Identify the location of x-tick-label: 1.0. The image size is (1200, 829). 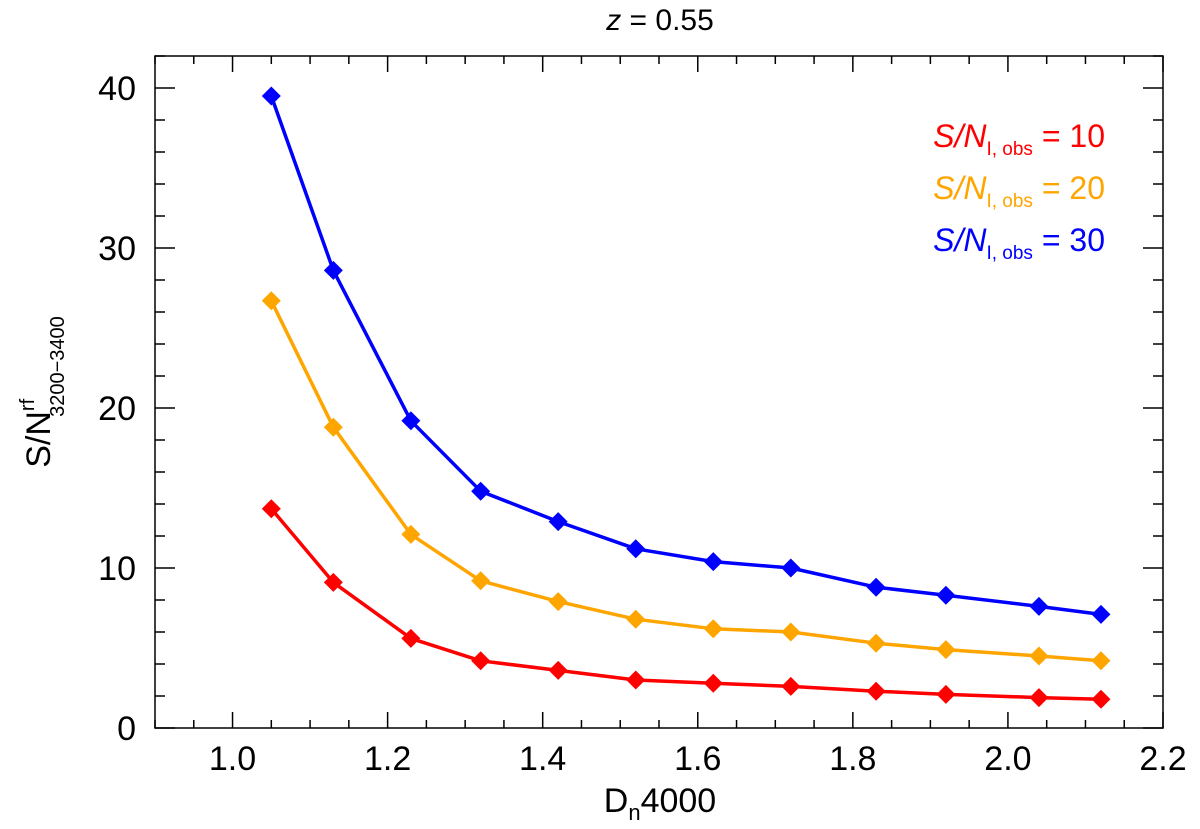
(232, 759).